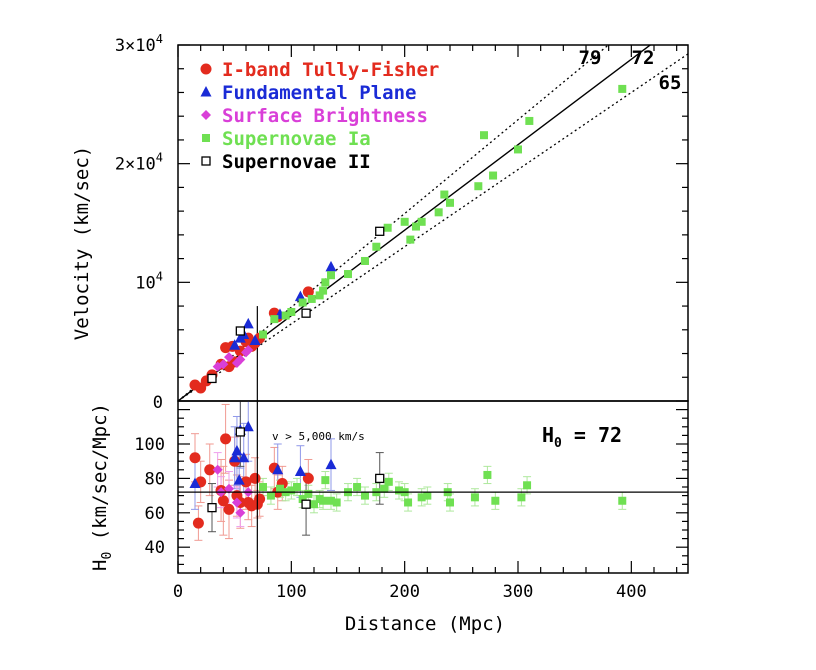 The height and width of the screenshot is (670, 816). I want to click on legend-marker-fp, so click(206, 91).